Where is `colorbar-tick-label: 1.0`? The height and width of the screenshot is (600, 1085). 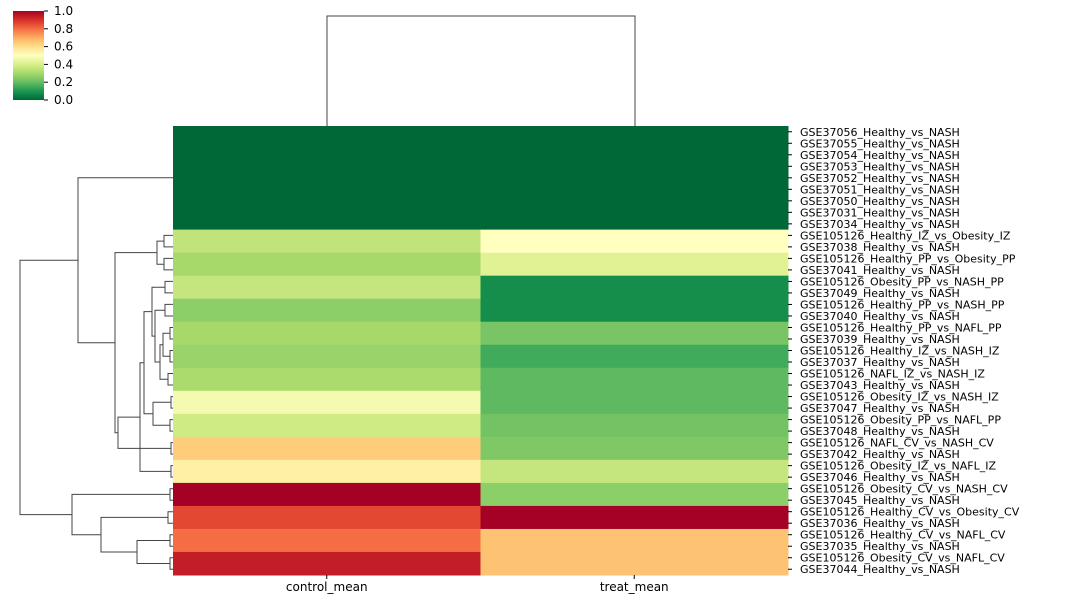 colorbar-tick-label: 1.0 is located at coordinates (63, 11).